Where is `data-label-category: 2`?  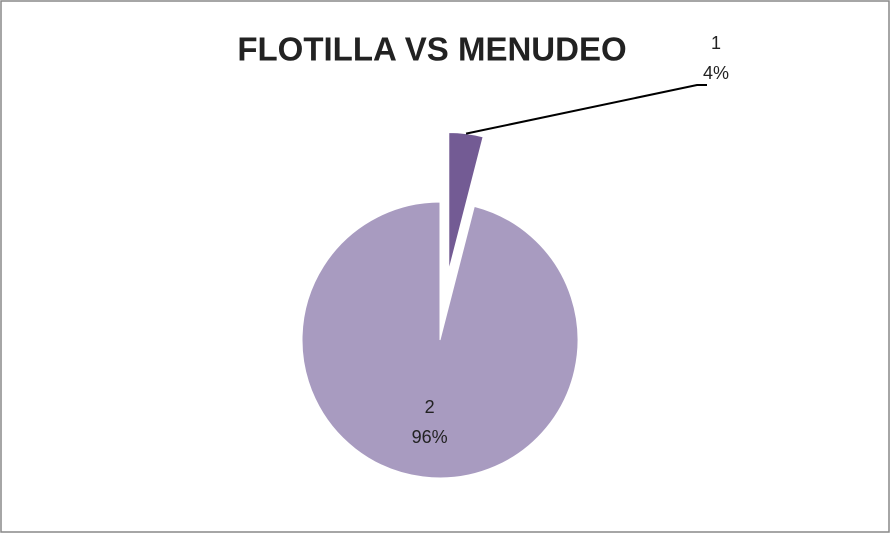 data-label-category: 2 is located at coordinates (430, 407).